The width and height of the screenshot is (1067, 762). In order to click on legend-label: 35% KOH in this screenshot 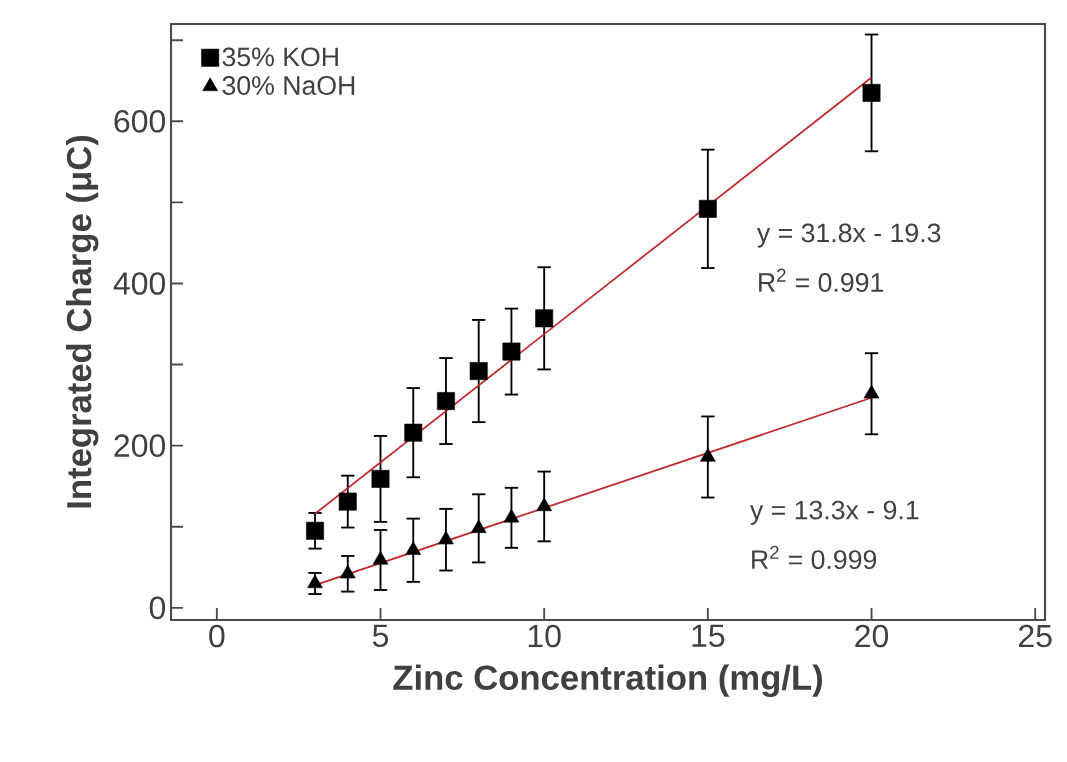, I will do `click(280, 57)`.